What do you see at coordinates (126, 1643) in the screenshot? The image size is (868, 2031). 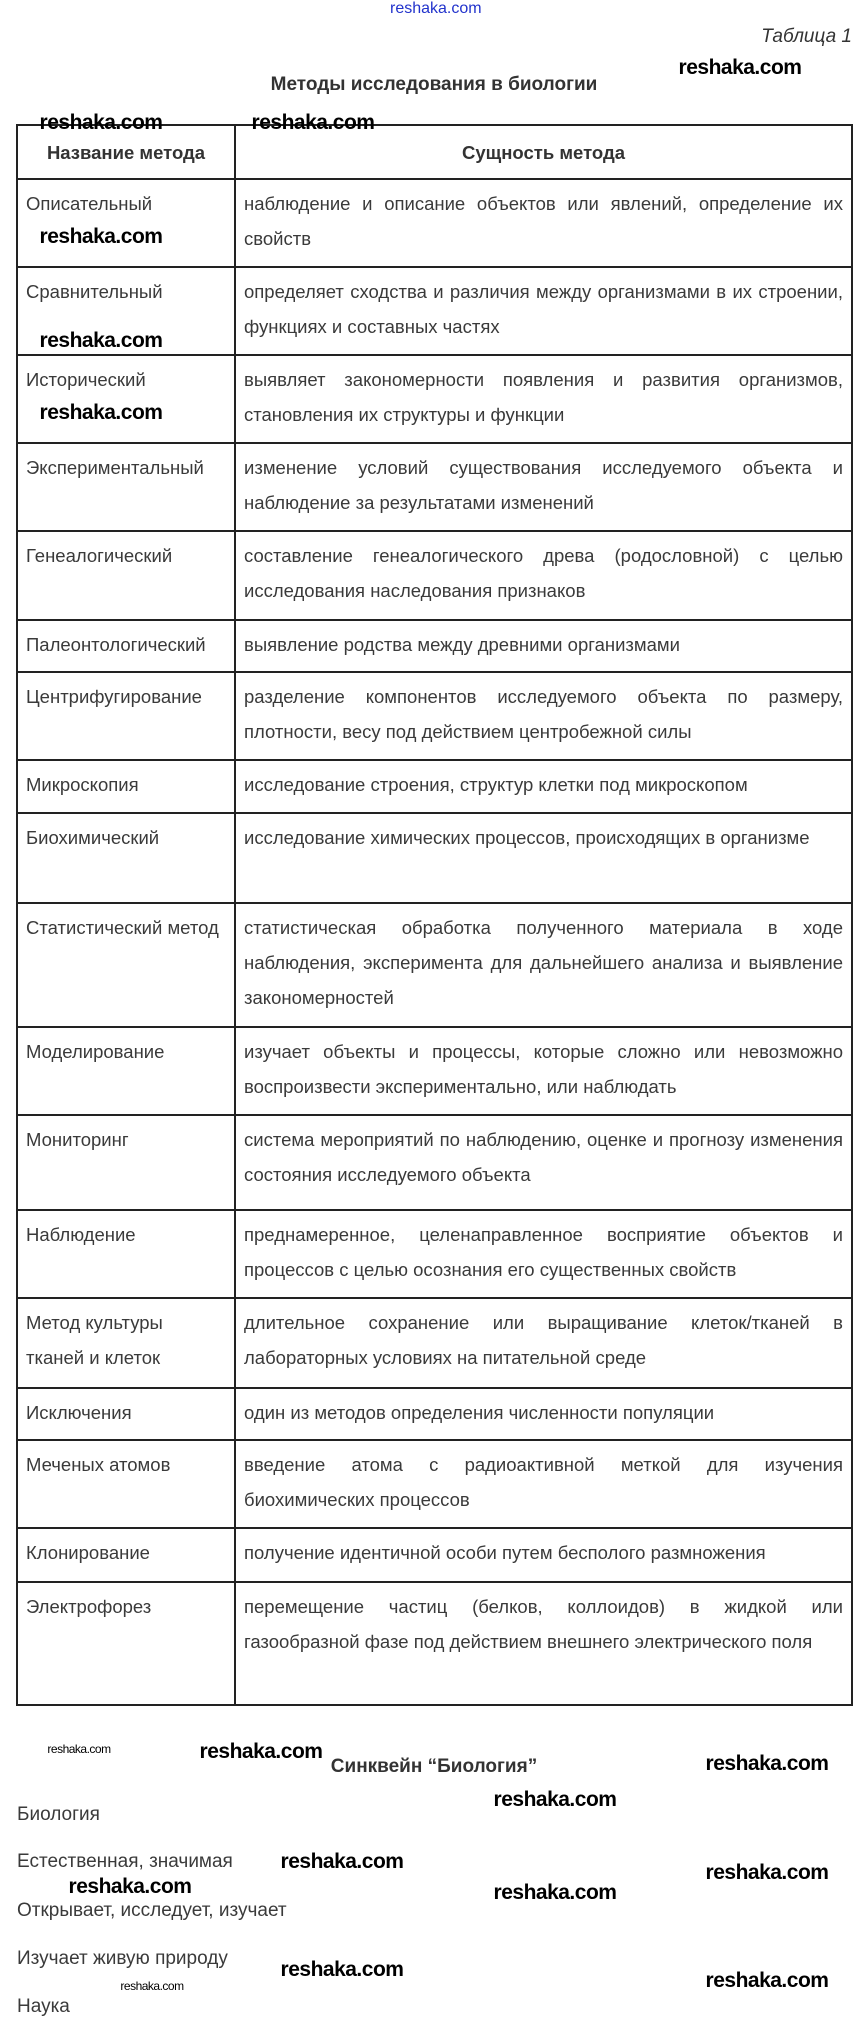 I see `method-name-cell: Электрофорез` at bounding box center [126, 1643].